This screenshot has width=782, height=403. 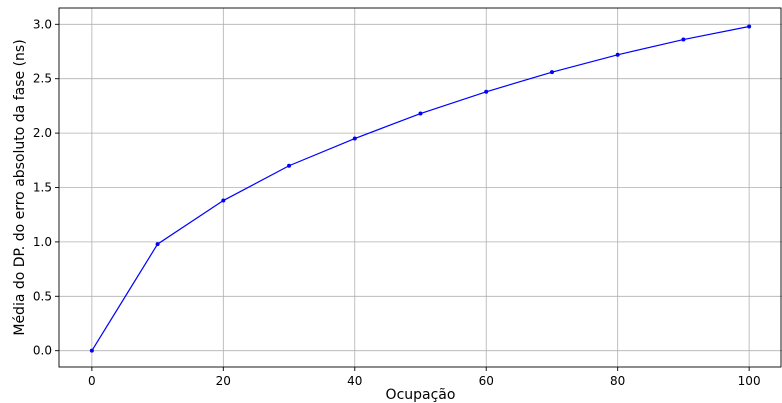 What do you see at coordinates (486, 381) in the screenshot?
I see `x-tick-label: 60` at bounding box center [486, 381].